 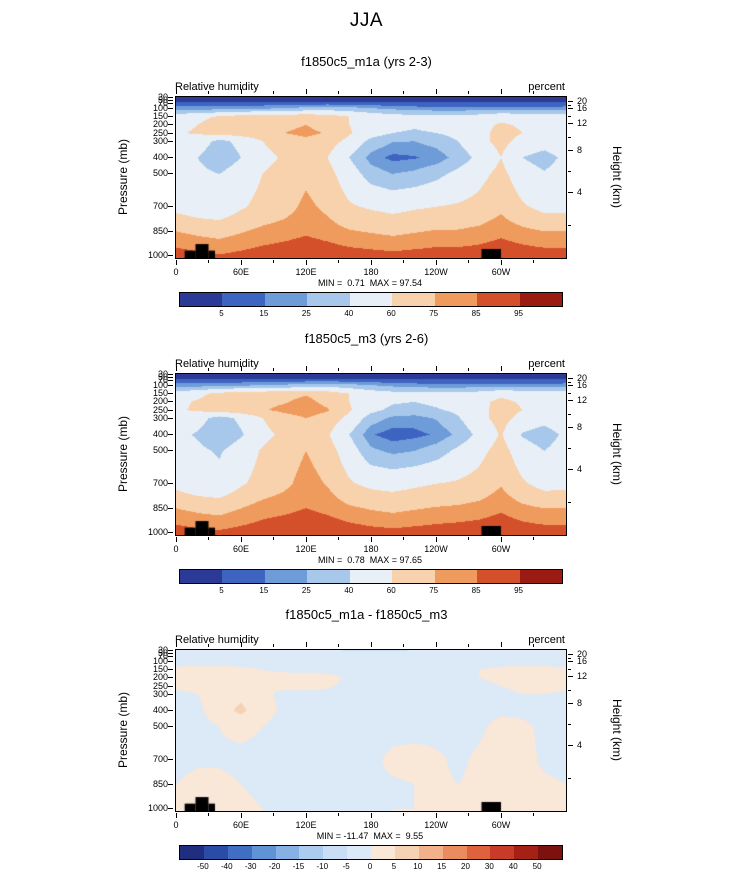 What do you see at coordinates (537, 866) in the screenshot?
I see `colorbar-tick-label: 50` at bounding box center [537, 866].